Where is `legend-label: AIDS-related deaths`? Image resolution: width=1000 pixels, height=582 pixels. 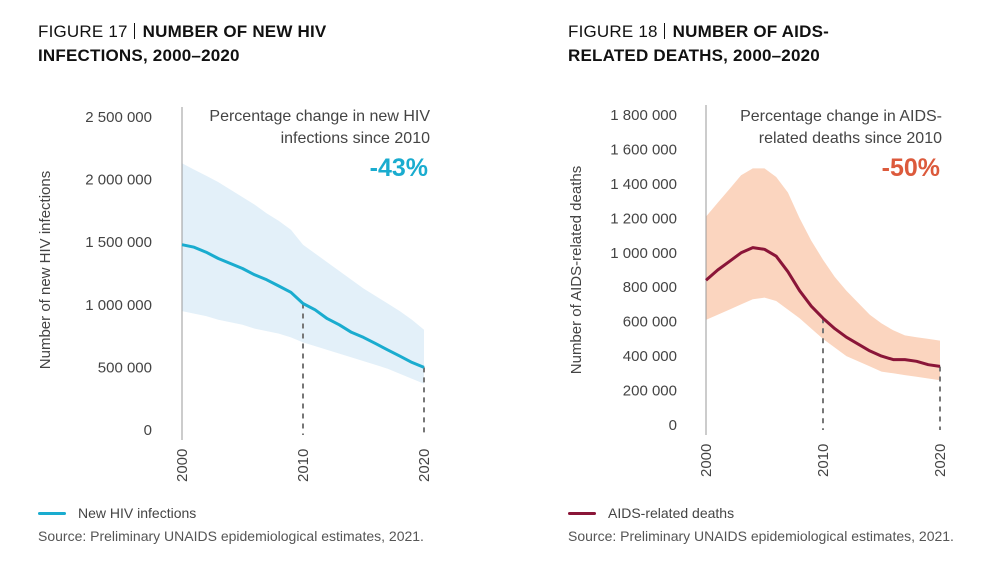 legend-label: AIDS-related deaths is located at coordinates (671, 513).